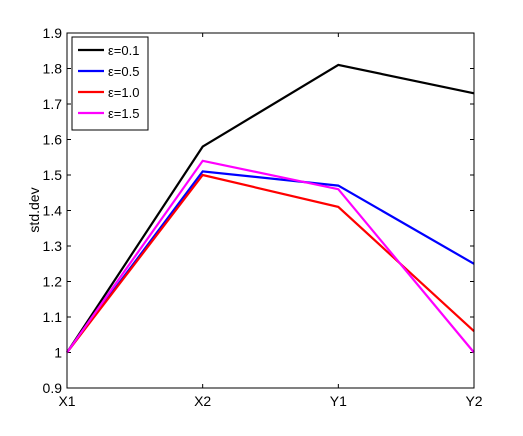 The image size is (523, 436). I want to click on y-tick-label: 1.3, so click(53, 246).